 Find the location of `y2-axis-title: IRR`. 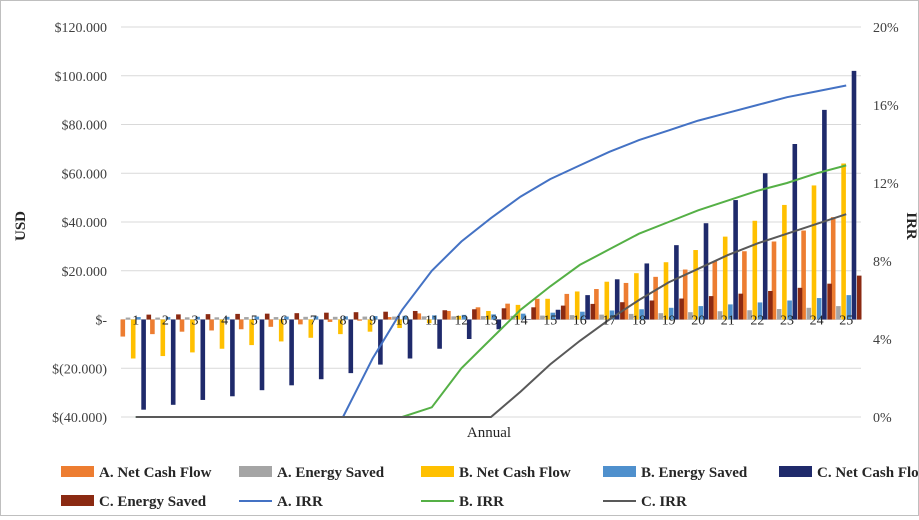

y2-axis-title: IRR is located at coordinates (910, 226).